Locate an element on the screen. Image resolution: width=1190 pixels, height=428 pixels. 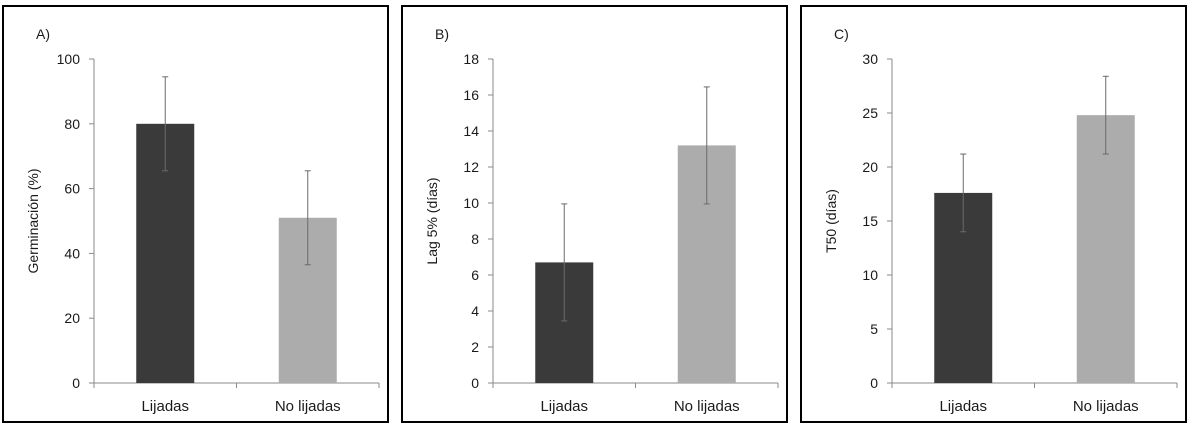
y-tick-label: 16 is located at coordinates (471, 95).